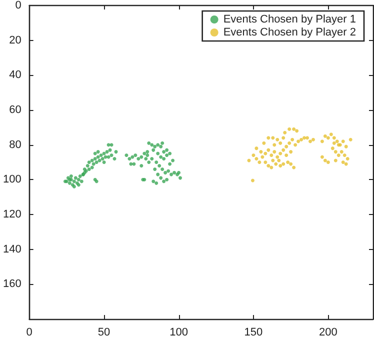 Image resolution: width=374 pixels, height=338 pixels. What do you see at coordinates (104, 332) in the screenshot?
I see `x-tick-label: 50` at bounding box center [104, 332].